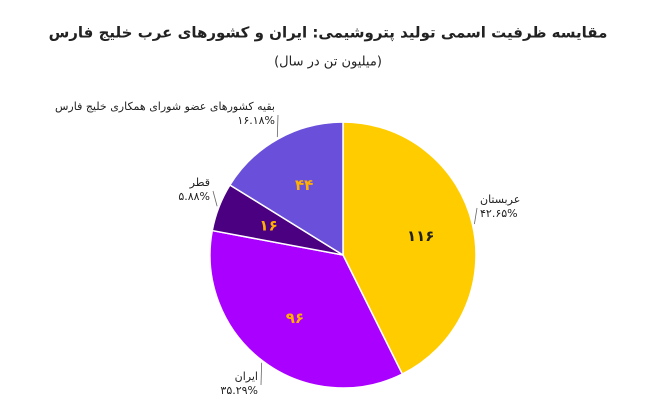  Describe the element at coordinates (199, 182) in the screenshot. I see `category-label: قطر` at that location.